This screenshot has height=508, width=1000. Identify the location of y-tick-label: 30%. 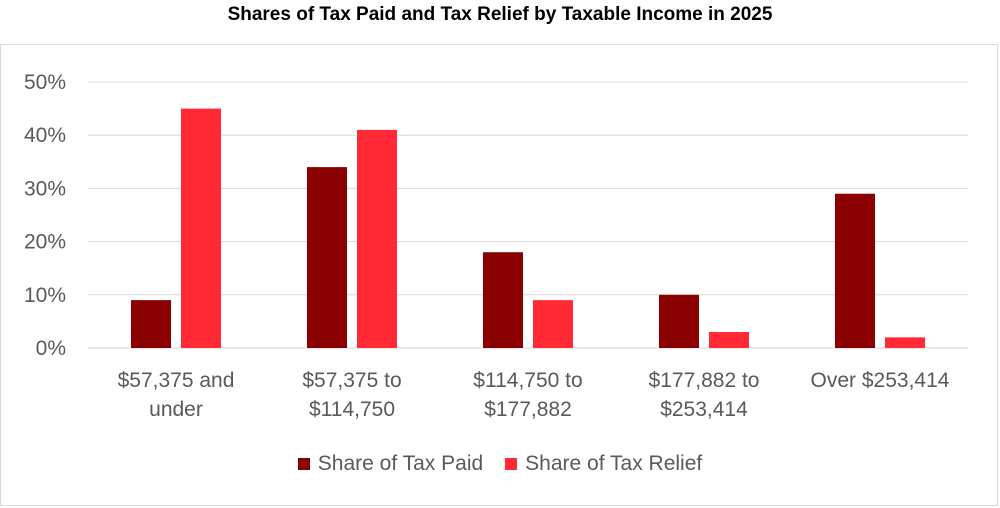
(45, 188).